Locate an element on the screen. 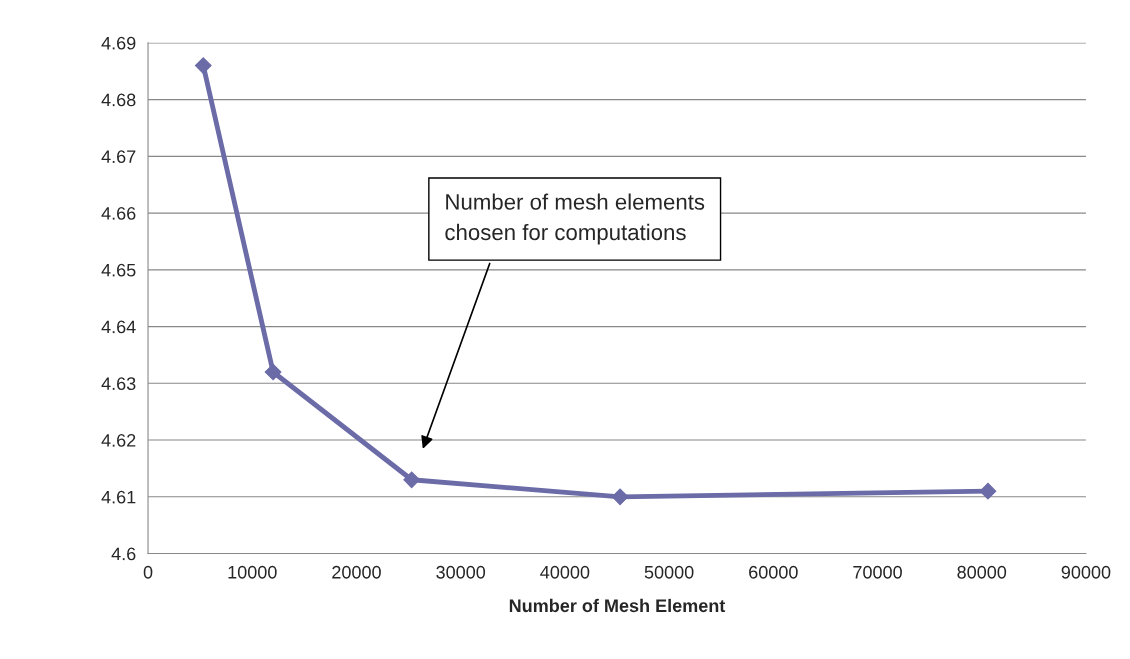 The height and width of the screenshot is (659, 1130). x-tick-label: 70000 is located at coordinates (877, 572).